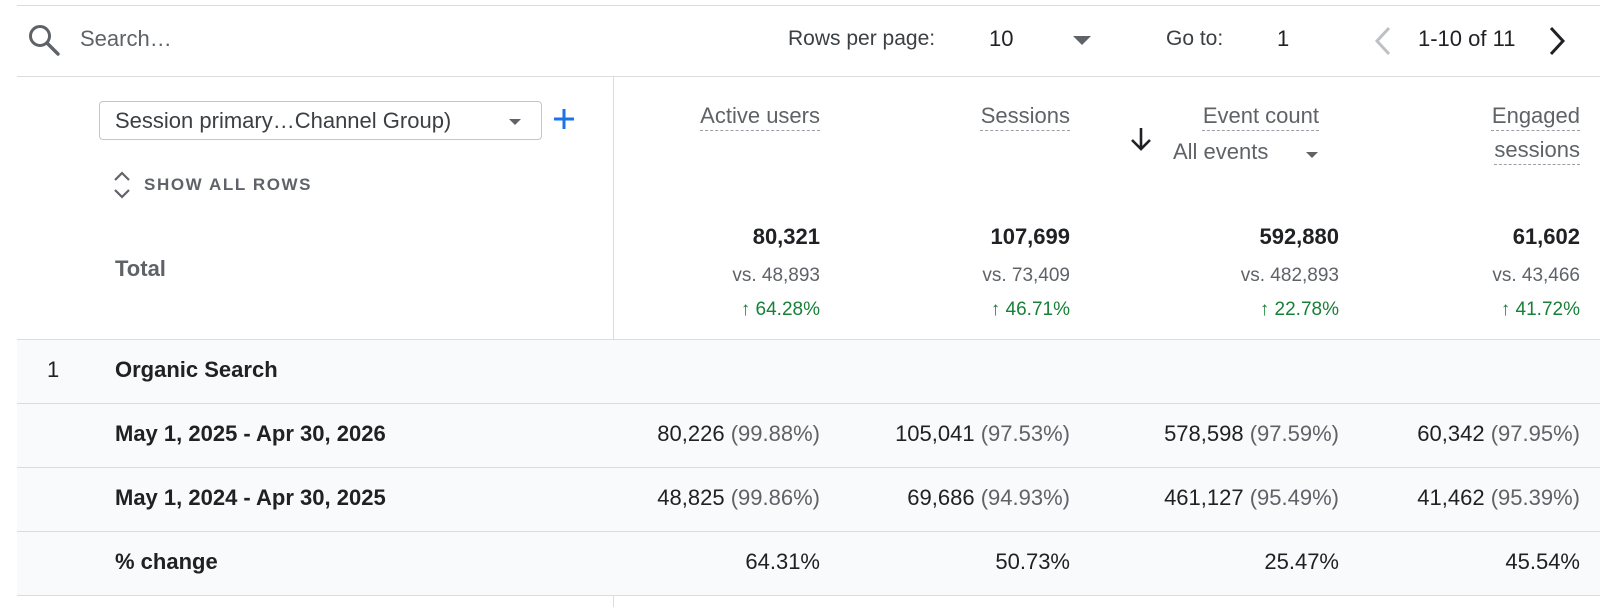  What do you see at coordinates (1042, 39) in the screenshot?
I see `rows-per-page-select: 10` at bounding box center [1042, 39].